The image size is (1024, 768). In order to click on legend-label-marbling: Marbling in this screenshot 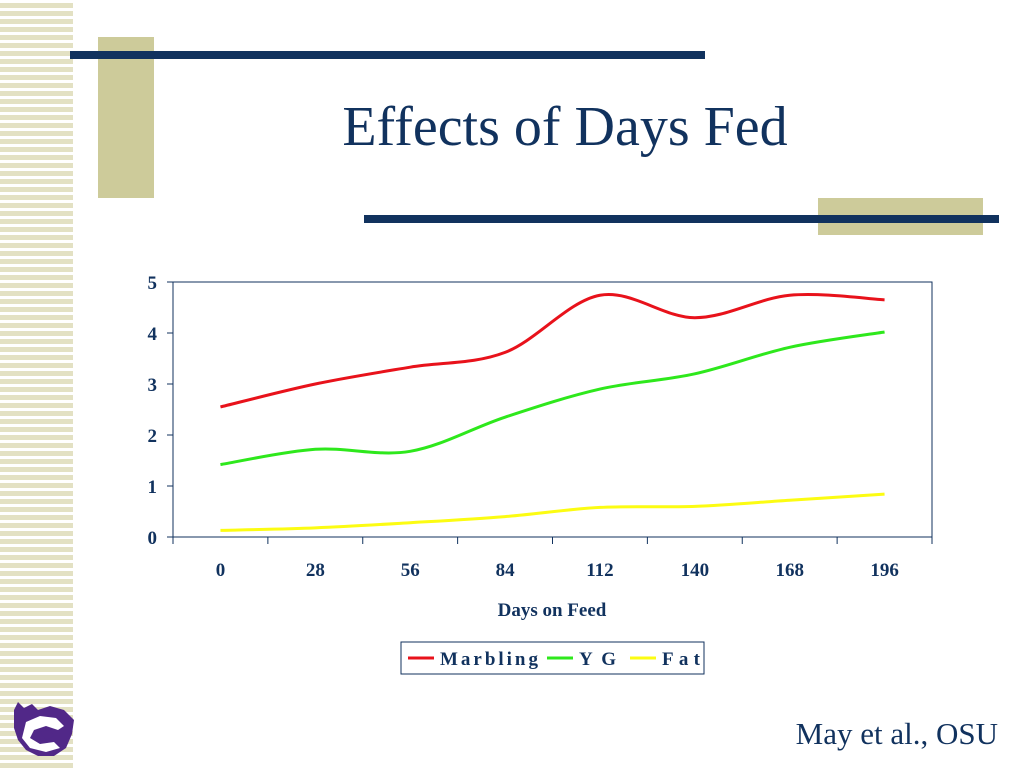, I will do `click(489, 659)`.